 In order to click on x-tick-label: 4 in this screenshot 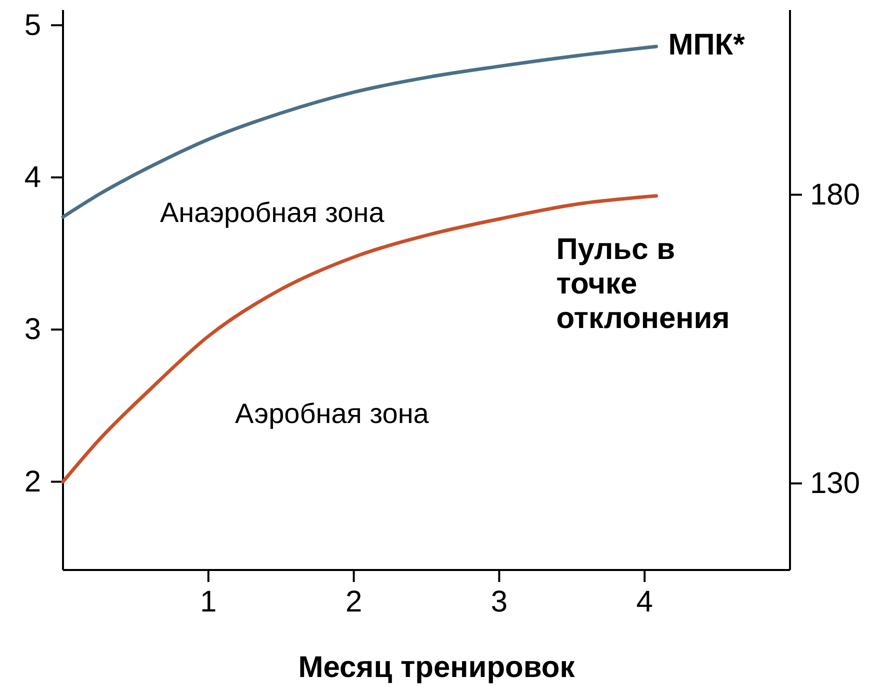, I will do `click(644, 601)`.